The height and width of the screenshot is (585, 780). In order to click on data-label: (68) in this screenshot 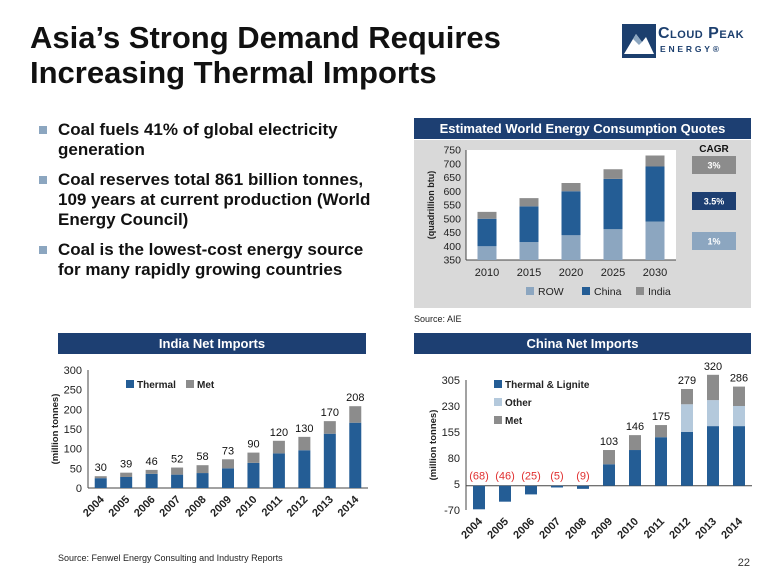, I will do `click(479, 477)`.